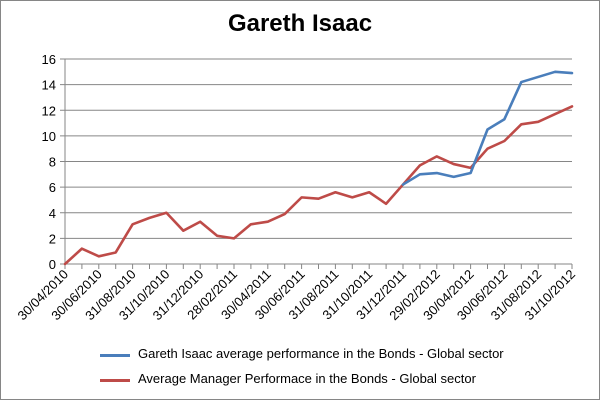  I want to click on y-tick-label: 8, so click(52, 162).